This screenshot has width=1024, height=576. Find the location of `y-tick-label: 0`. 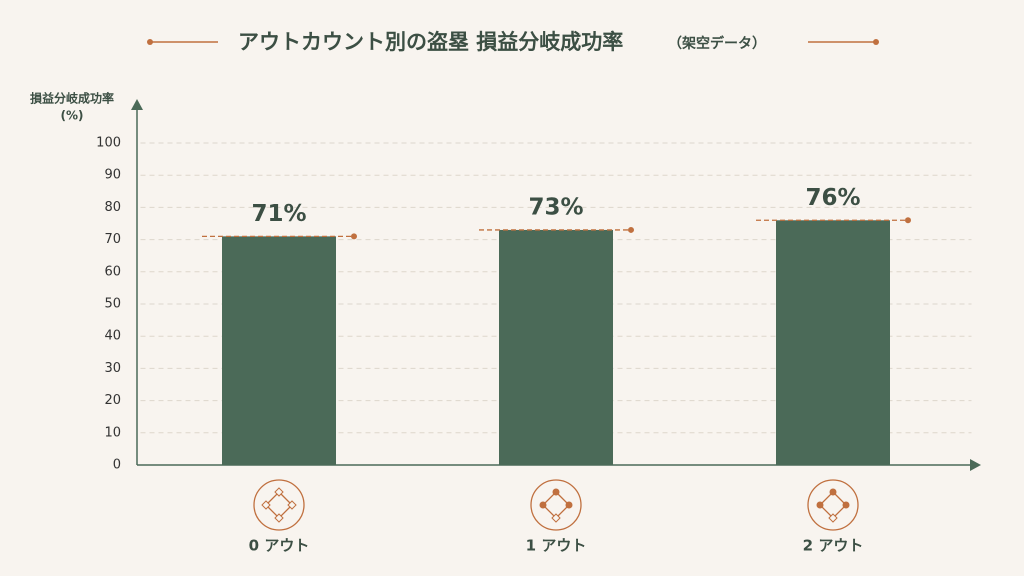

y-tick-label: 0 is located at coordinates (117, 465).